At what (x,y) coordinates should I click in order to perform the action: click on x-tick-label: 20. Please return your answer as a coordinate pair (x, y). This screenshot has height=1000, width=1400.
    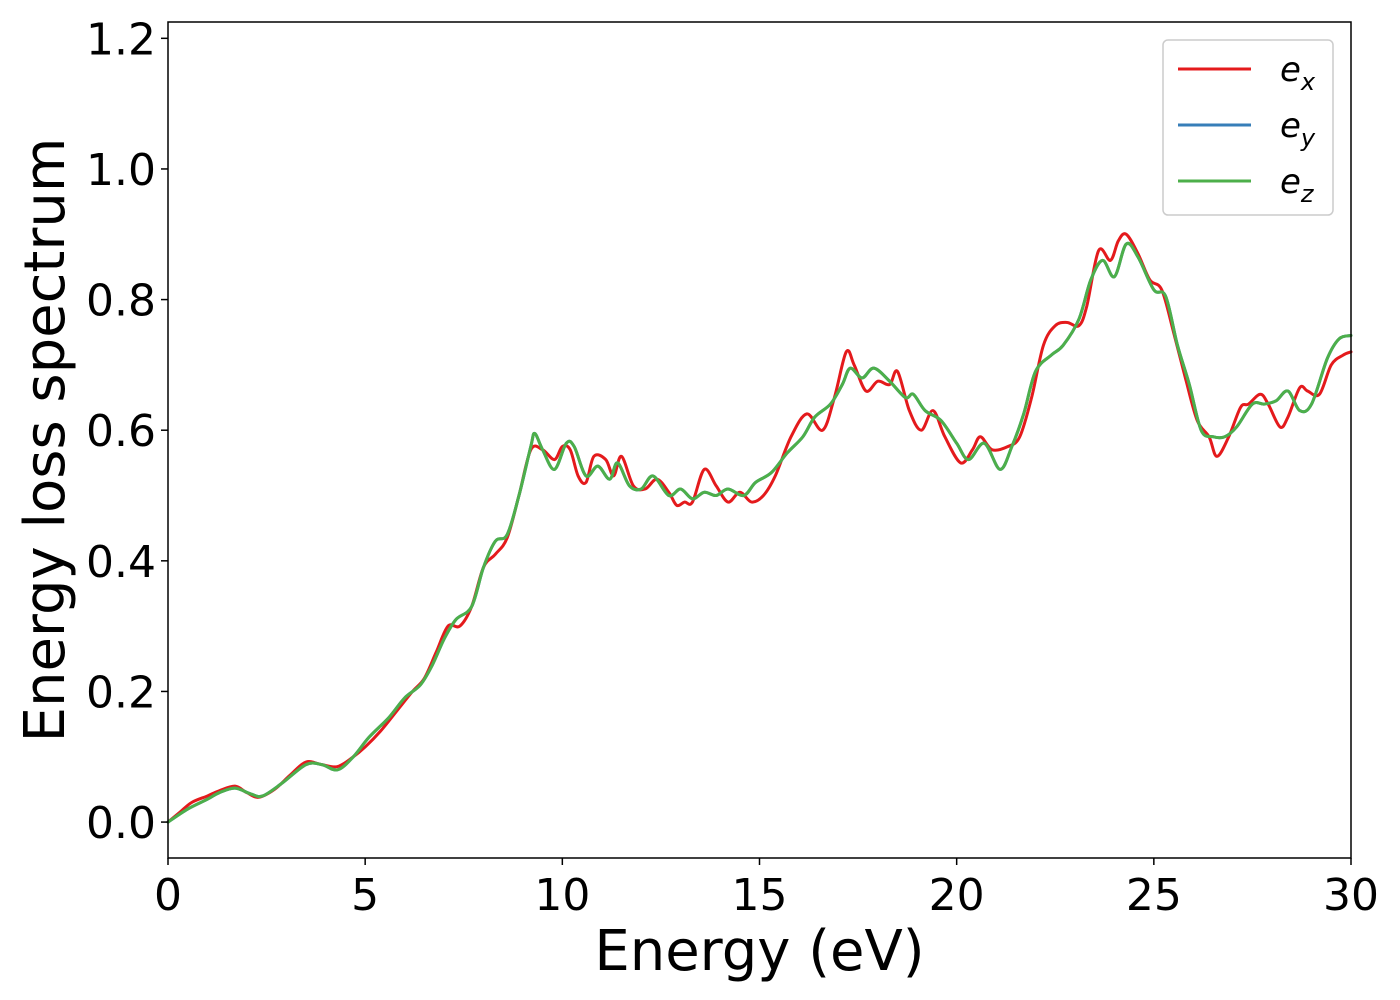
    Looking at the image, I should click on (957, 895).